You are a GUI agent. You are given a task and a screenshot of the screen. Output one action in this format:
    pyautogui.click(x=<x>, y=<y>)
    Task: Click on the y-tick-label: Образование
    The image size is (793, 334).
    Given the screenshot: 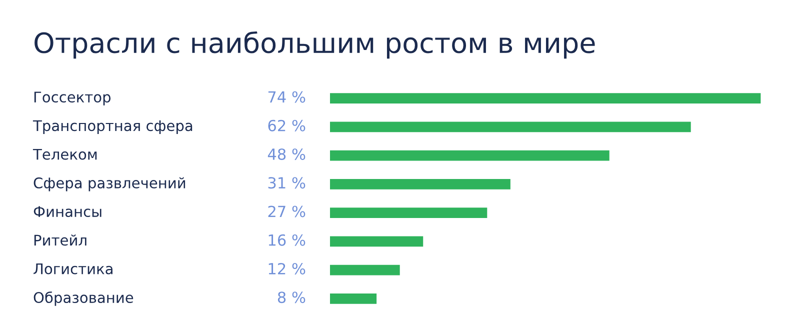 What is the action you would take?
    pyautogui.click(x=84, y=299)
    